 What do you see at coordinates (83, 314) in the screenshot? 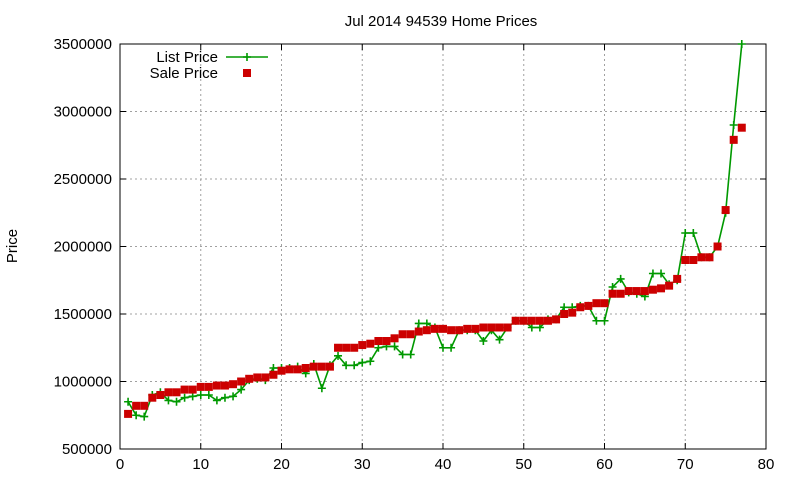
I see `y-tick-label: 1500000` at bounding box center [83, 314].